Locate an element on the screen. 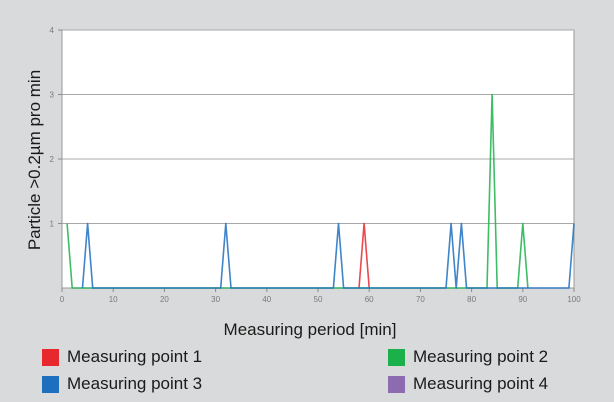  legend-item-series-2: Measuring point 2 is located at coordinates (468, 357).